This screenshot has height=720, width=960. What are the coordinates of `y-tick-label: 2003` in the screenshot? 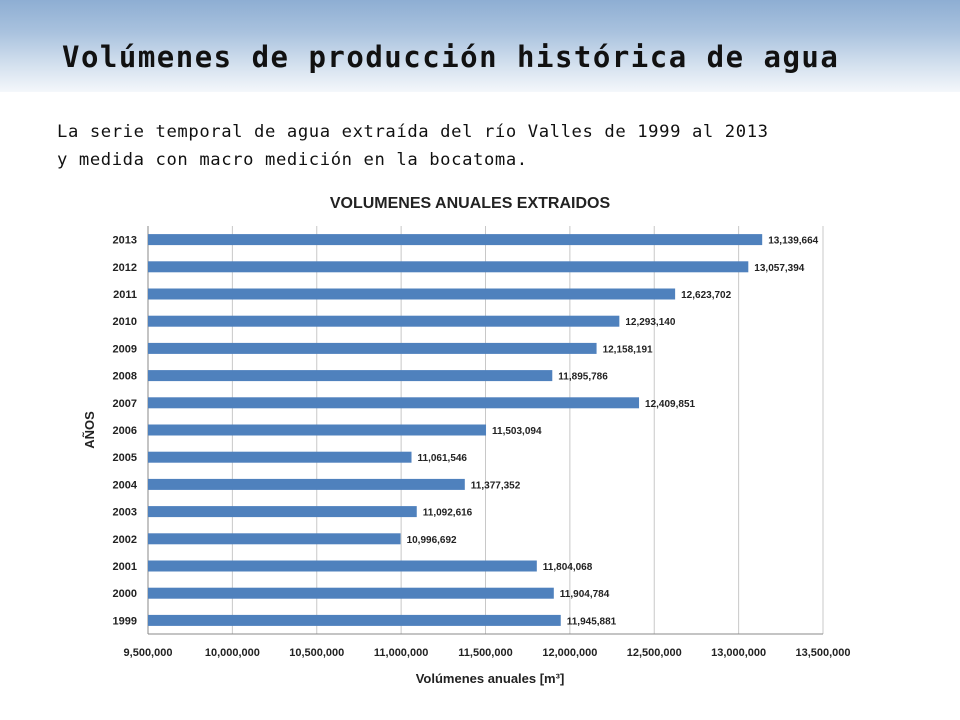 It's located at (125, 513).